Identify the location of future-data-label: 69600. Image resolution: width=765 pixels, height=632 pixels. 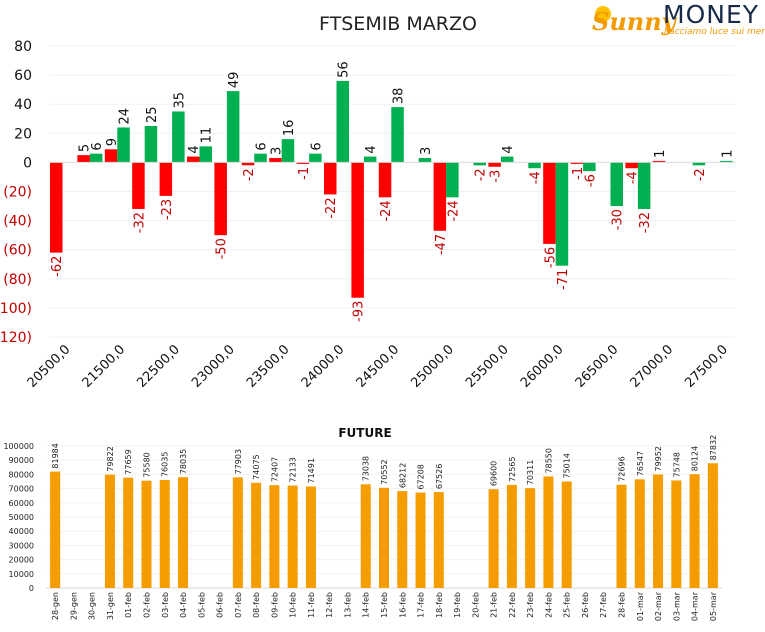
(494, 473).